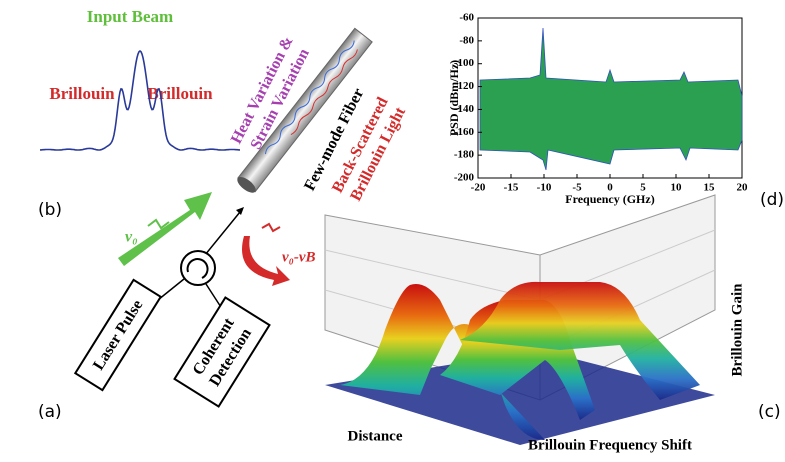  What do you see at coordinates (511, 188) in the screenshot?
I see `x-tick-label: -15` at bounding box center [511, 188].